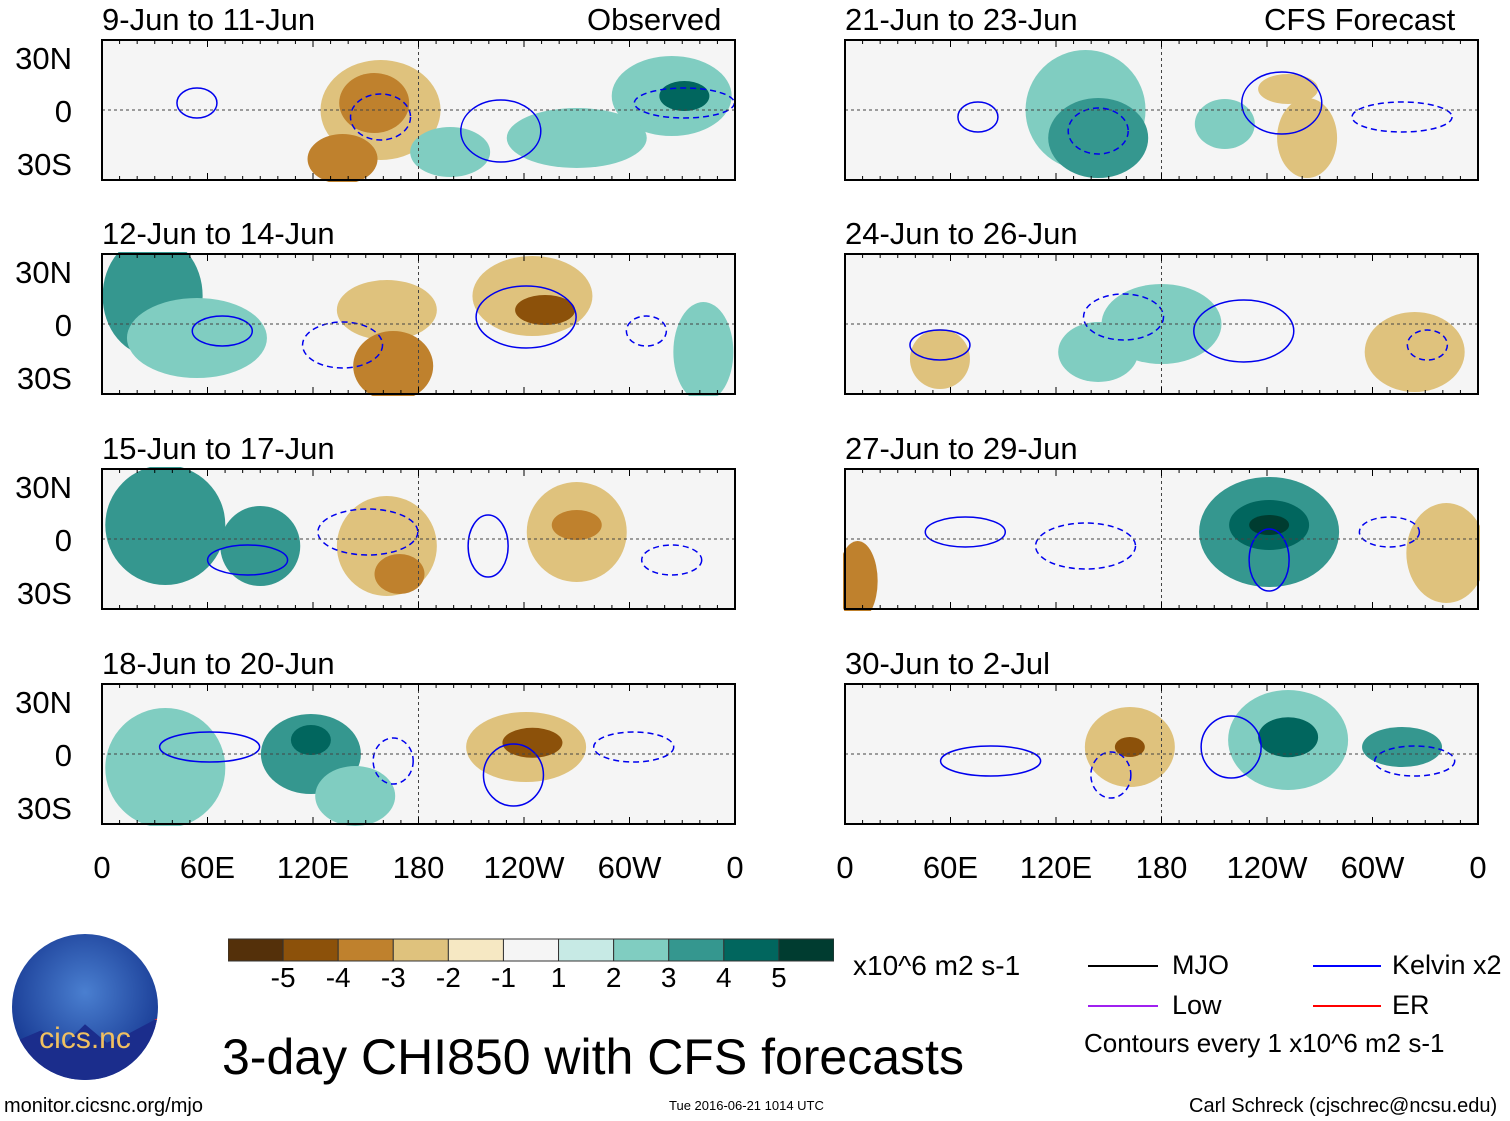 Image resolution: width=1510 pixels, height=1121 pixels. What do you see at coordinates (1161, 867) in the screenshot?
I see `lon-tick-label: 180` at bounding box center [1161, 867].